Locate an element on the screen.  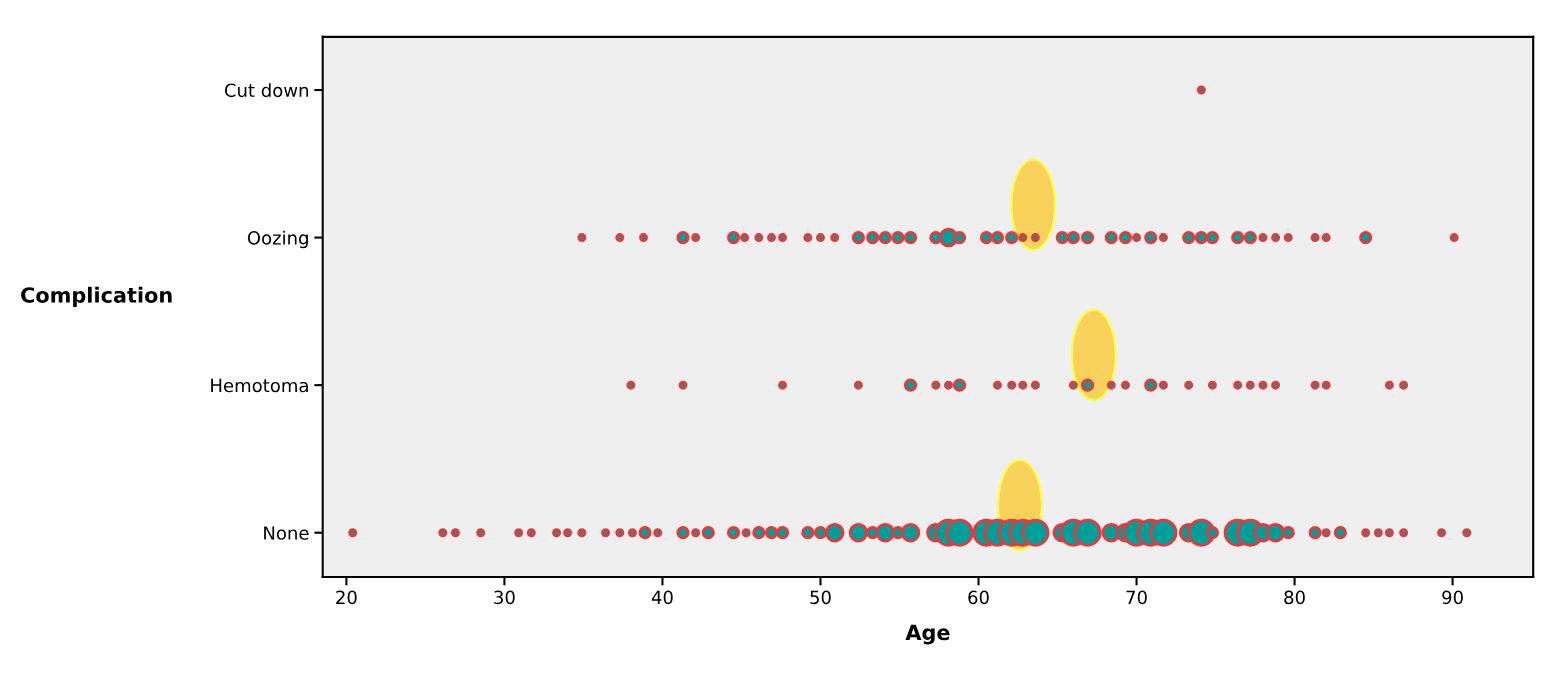
x-tick-label: 70 is located at coordinates (1136, 597).